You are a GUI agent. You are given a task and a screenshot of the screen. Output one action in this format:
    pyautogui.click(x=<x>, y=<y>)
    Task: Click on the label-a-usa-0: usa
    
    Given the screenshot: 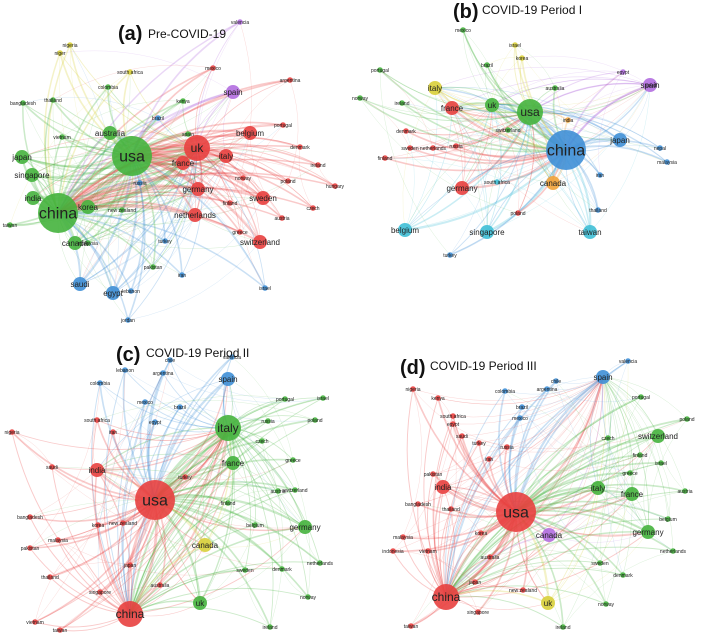 What is the action you would take?
    pyautogui.click(x=132, y=157)
    